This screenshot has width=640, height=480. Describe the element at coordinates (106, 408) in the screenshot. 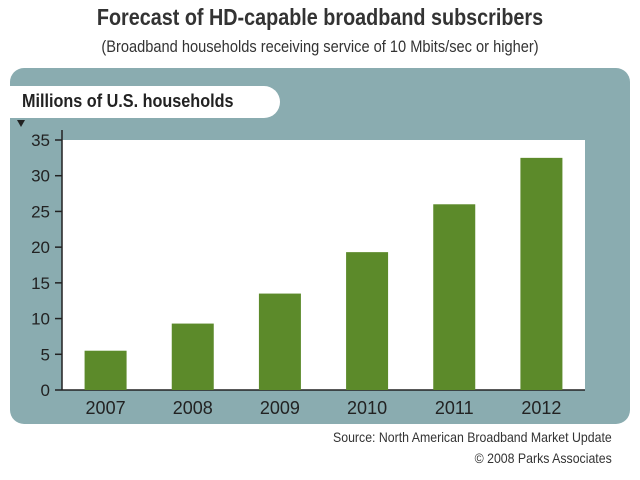

I see `x-tick-label: 2007` at that location.